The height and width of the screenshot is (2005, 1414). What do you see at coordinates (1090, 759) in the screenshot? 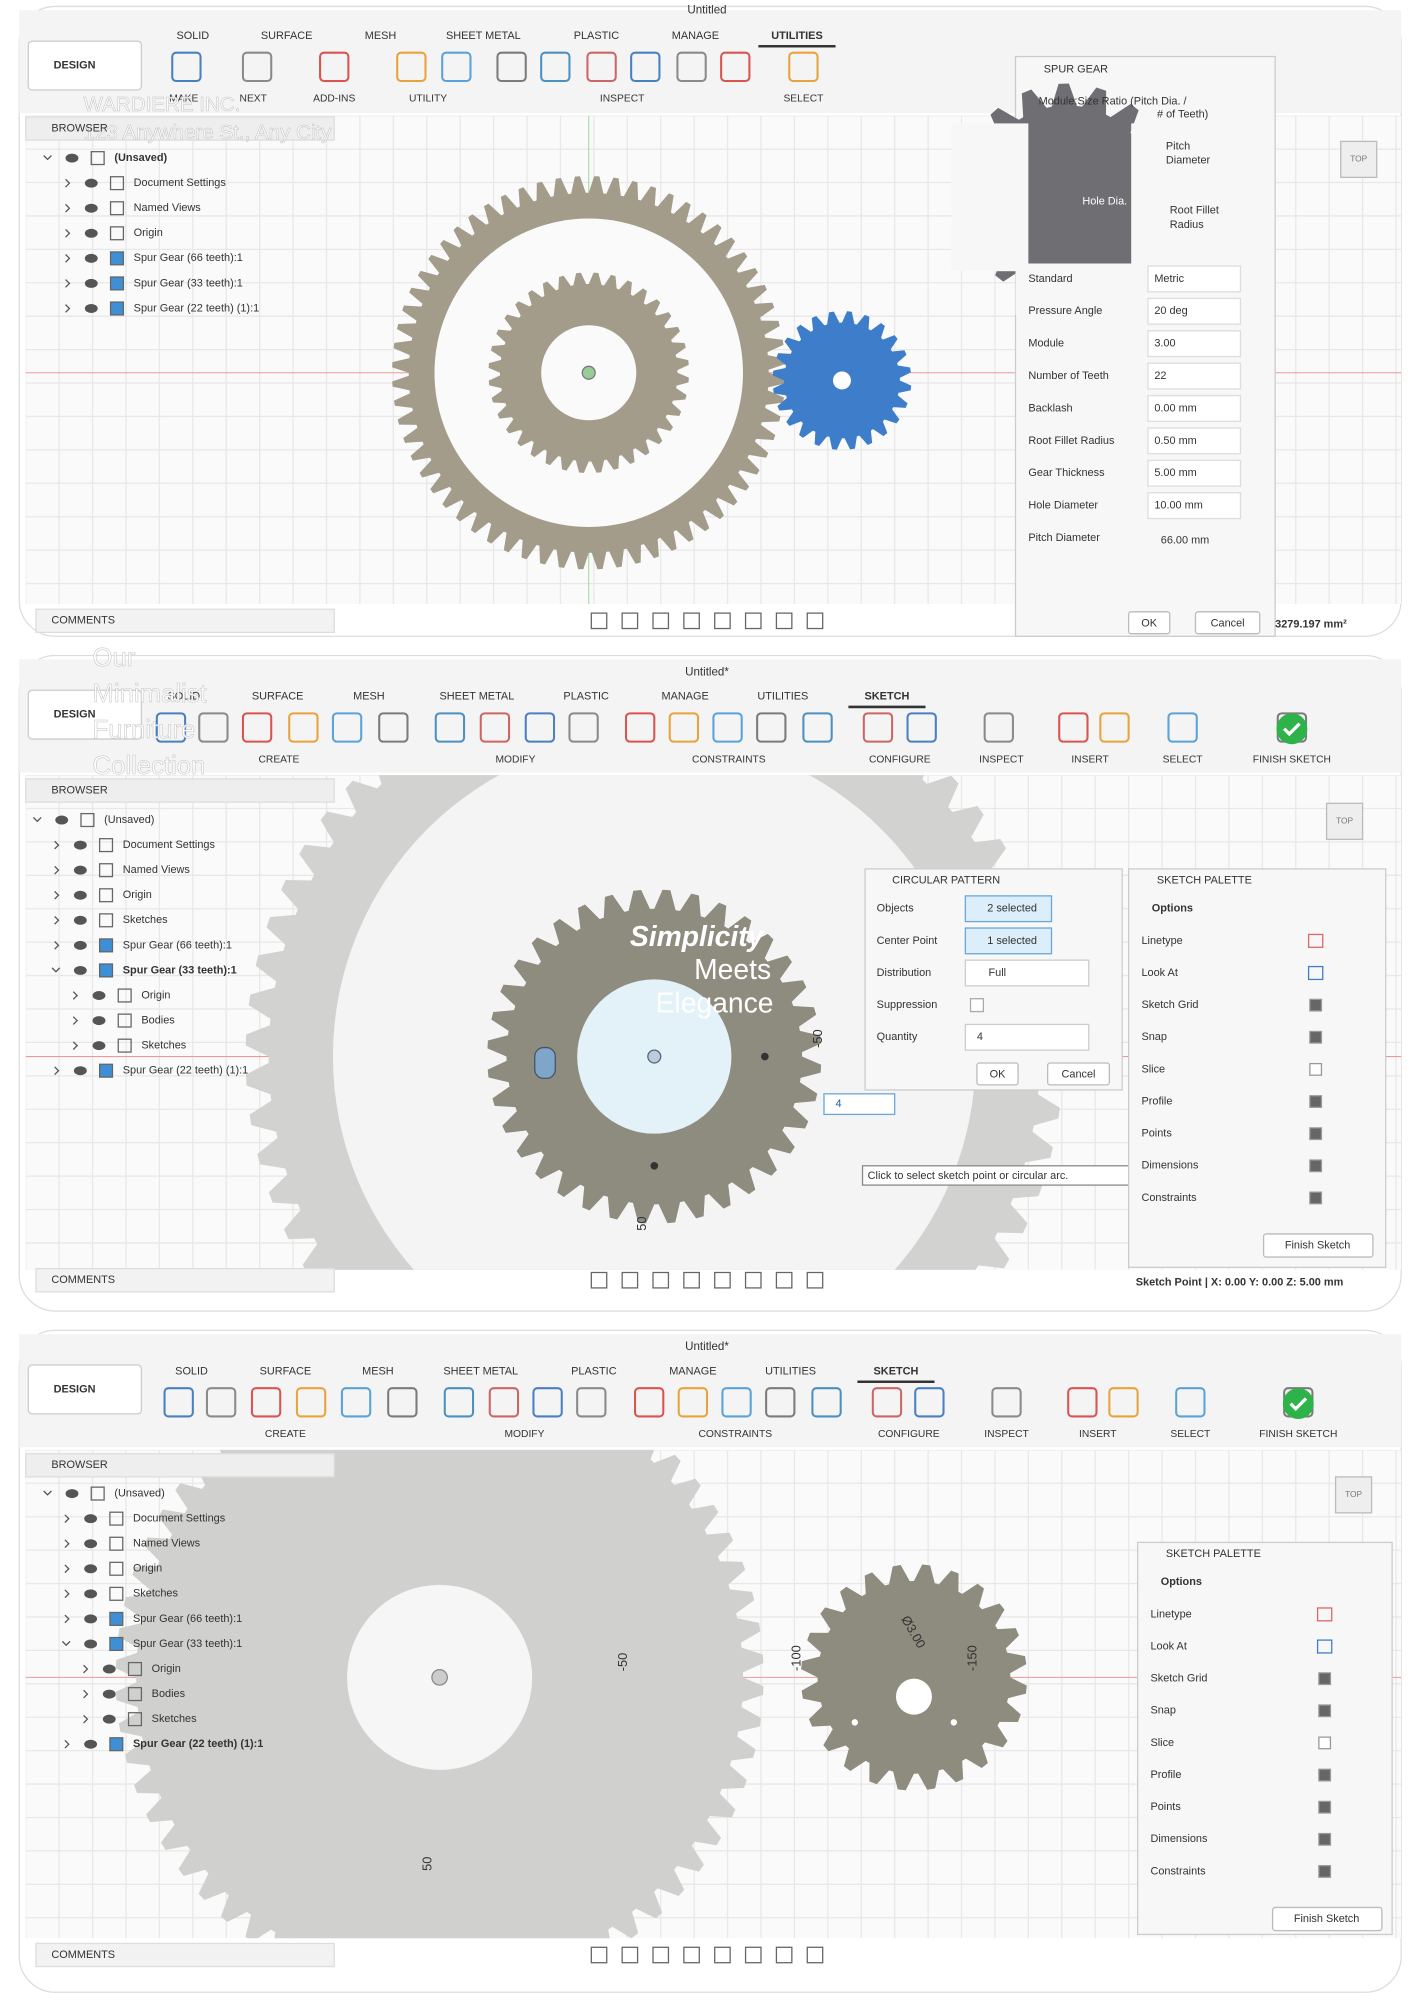
I see `toolbar-group-label: INSERT` at bounding box center [1090, 759].